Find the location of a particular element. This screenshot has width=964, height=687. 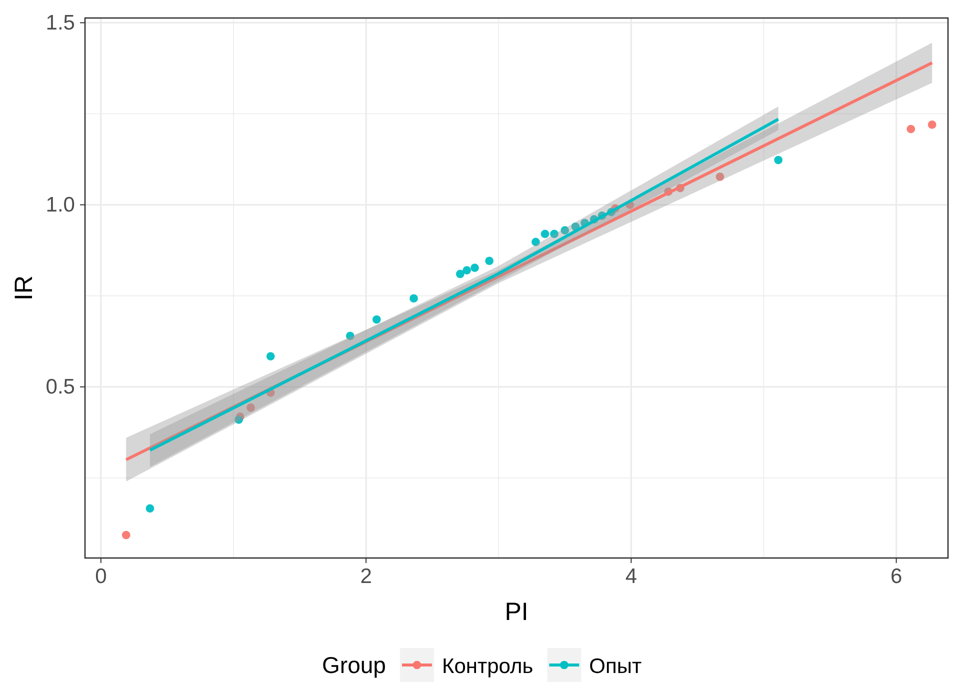

x-tick-label: 0 is located at coordinates (101, 576).